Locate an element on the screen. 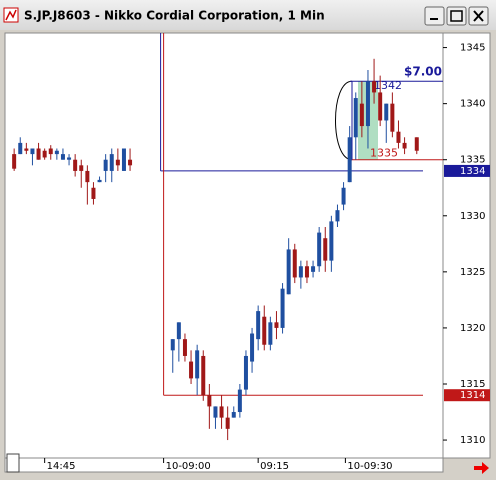 Image resolution: width=496 pixels, height=484 pixels. scroll-box is located at coordinates (13, 463).